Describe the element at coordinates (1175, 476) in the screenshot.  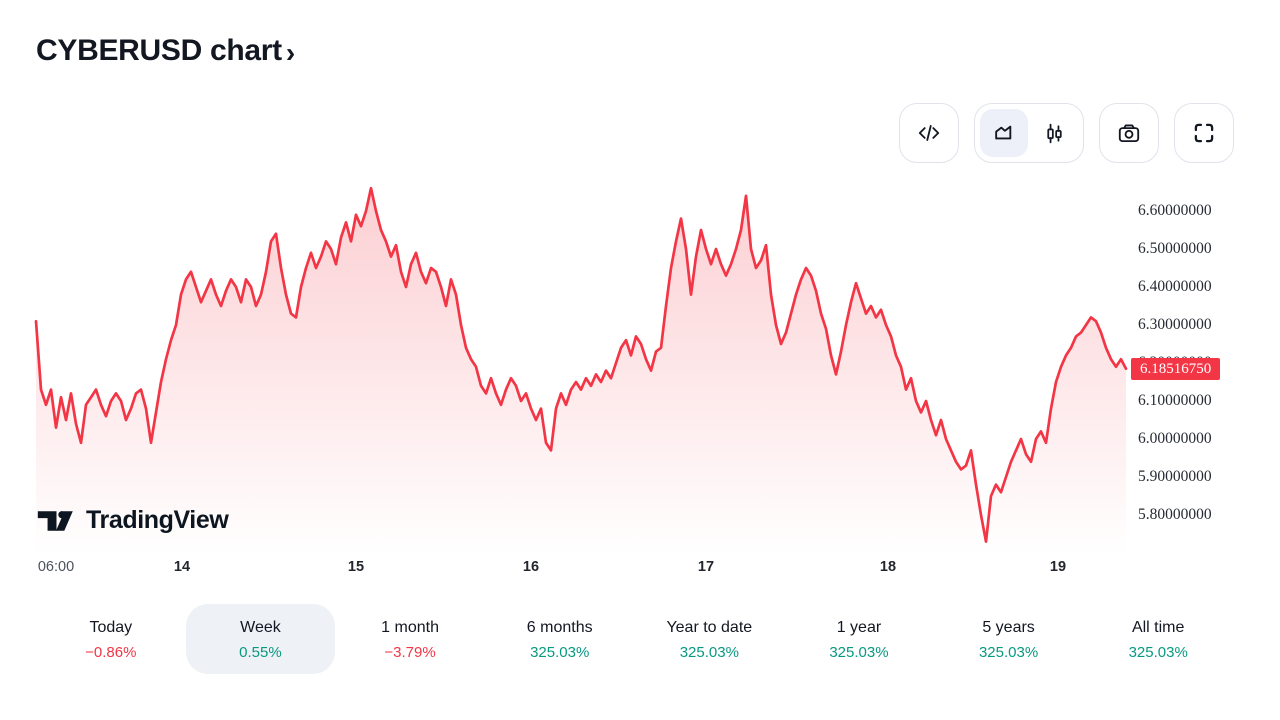
I see `y-axis-label: 5.90000000` at that location.